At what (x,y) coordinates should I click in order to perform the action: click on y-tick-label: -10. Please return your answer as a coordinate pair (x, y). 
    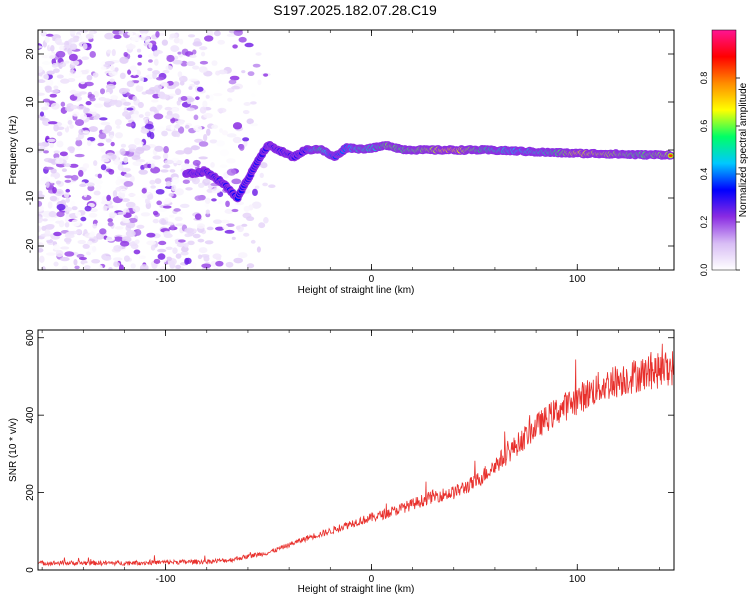
    Looking at the image, I should click on (30, 197).